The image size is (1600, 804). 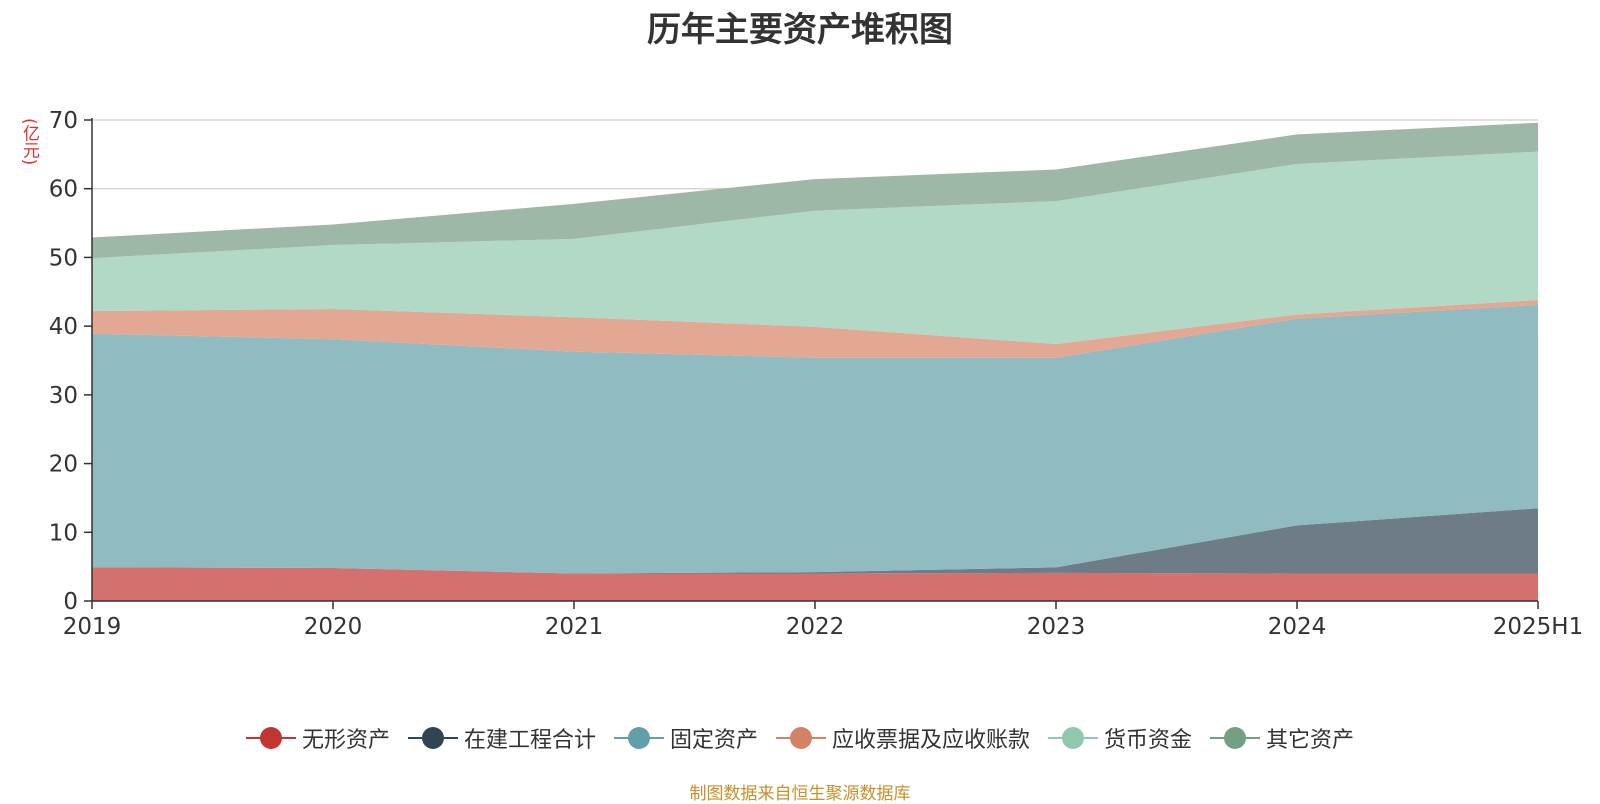 I want to click on x-tick-label: 2024, so click(x=1297, y=627).